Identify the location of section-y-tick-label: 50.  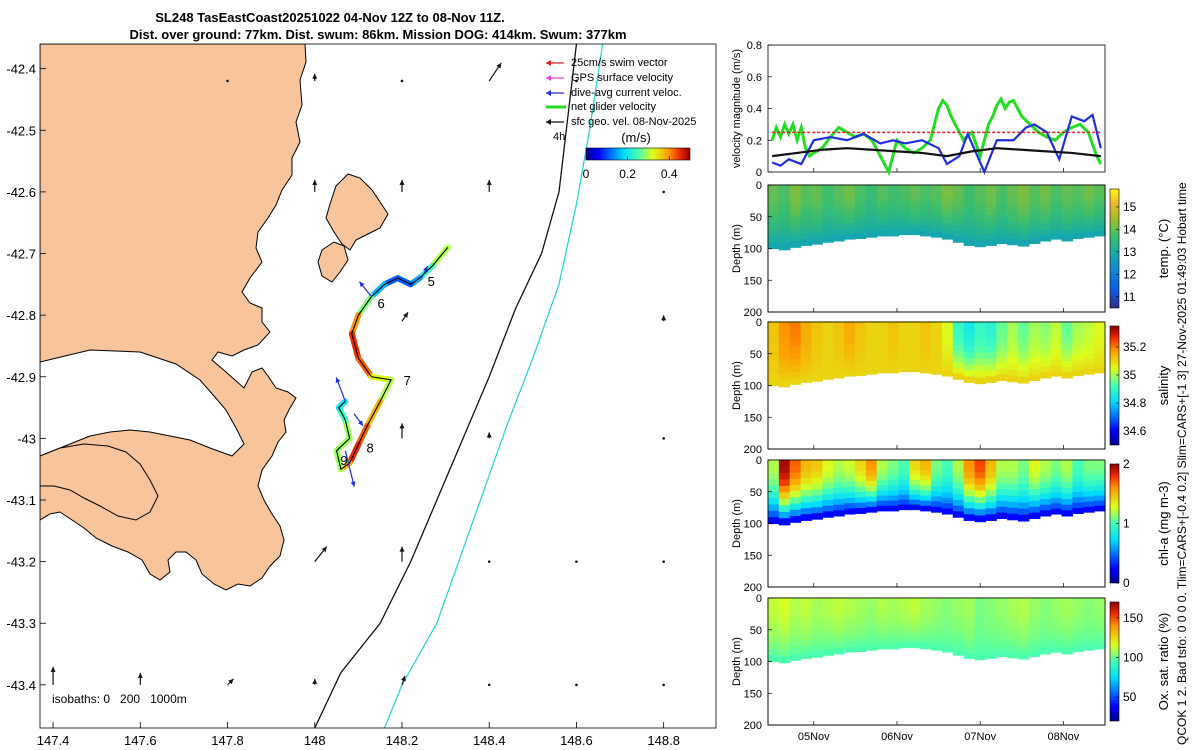
(756, 493).